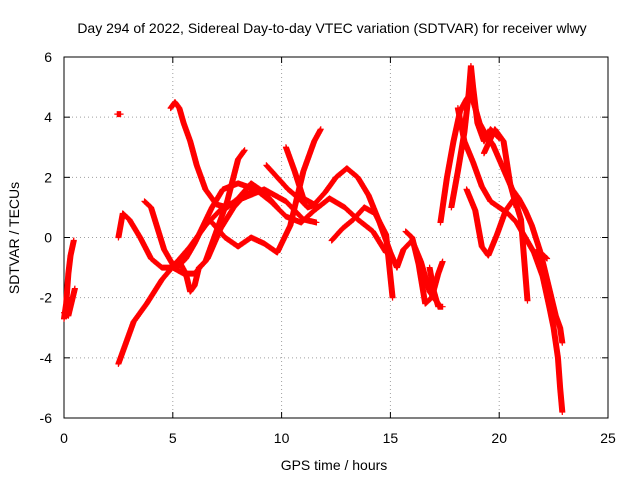 This screenshot has height=480, width=640. Describe the element at coordinates (64, 438) in the screenshot. I see `x-tick-label: 0` at that location.